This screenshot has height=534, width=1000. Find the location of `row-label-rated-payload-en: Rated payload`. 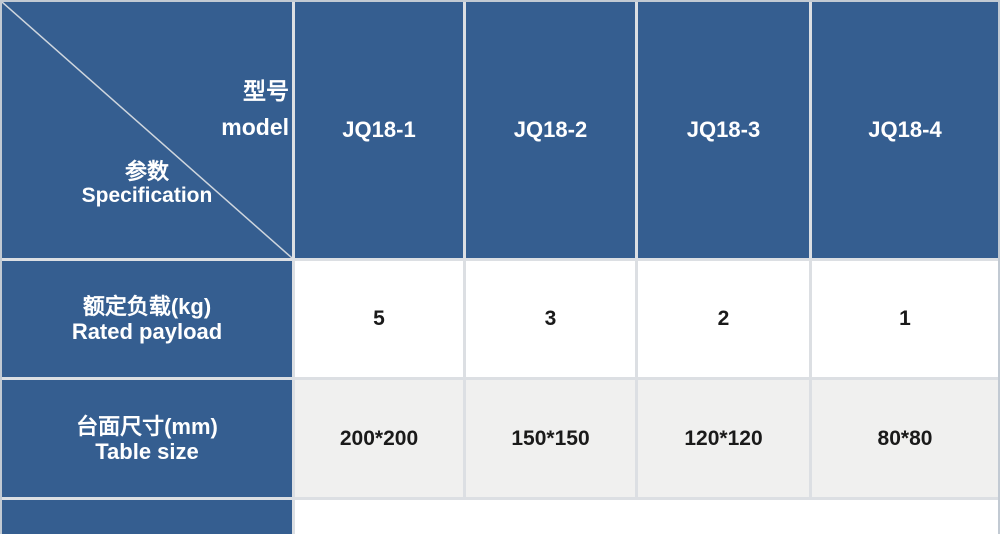

row-label-rated-payload-en: Rated payload is located at coordinates (147, 331).